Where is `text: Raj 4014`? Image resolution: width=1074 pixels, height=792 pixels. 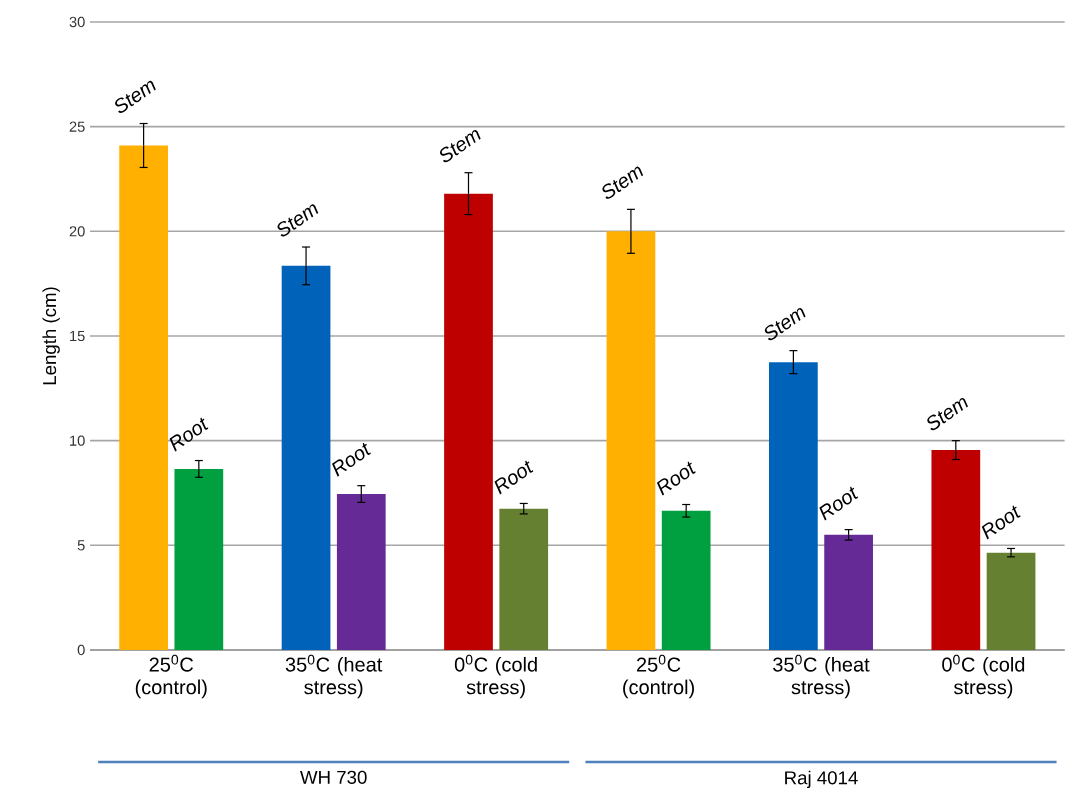 text: Raj 4014 is located at coordinates (821, 779).